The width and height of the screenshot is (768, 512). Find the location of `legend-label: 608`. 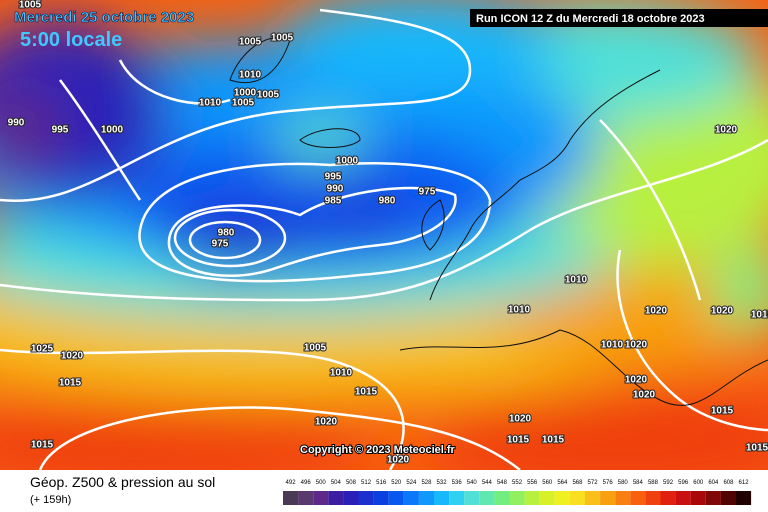

legend-label: 608 is located at coordinates (728, 483).